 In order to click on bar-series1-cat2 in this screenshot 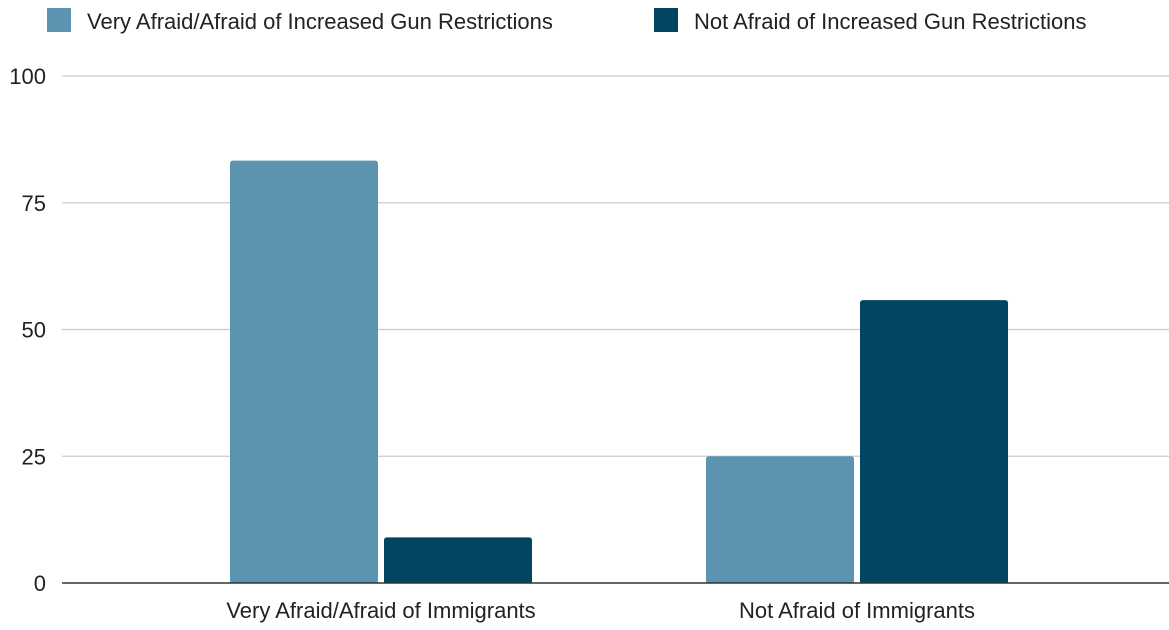, I will do `click(780, 519)`.